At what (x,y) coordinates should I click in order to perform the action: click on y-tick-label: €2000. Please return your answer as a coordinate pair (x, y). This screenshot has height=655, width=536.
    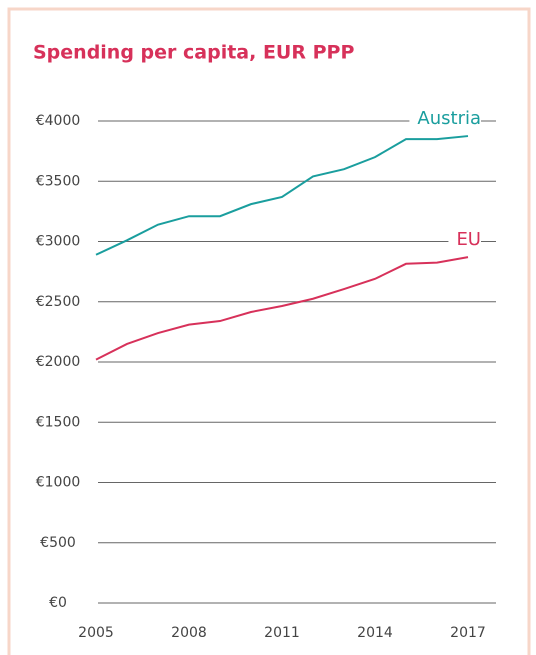
    Looking at the image, I should click on (58, 362).